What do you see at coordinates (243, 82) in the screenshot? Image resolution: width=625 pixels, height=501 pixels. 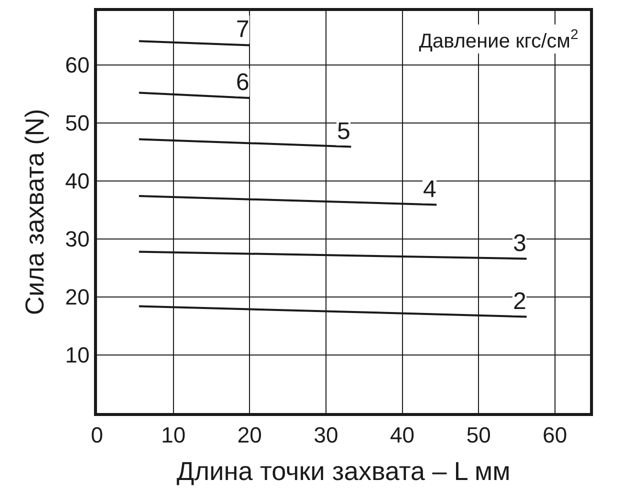 I see `series-label: 6` at bounding box center [243, 82].